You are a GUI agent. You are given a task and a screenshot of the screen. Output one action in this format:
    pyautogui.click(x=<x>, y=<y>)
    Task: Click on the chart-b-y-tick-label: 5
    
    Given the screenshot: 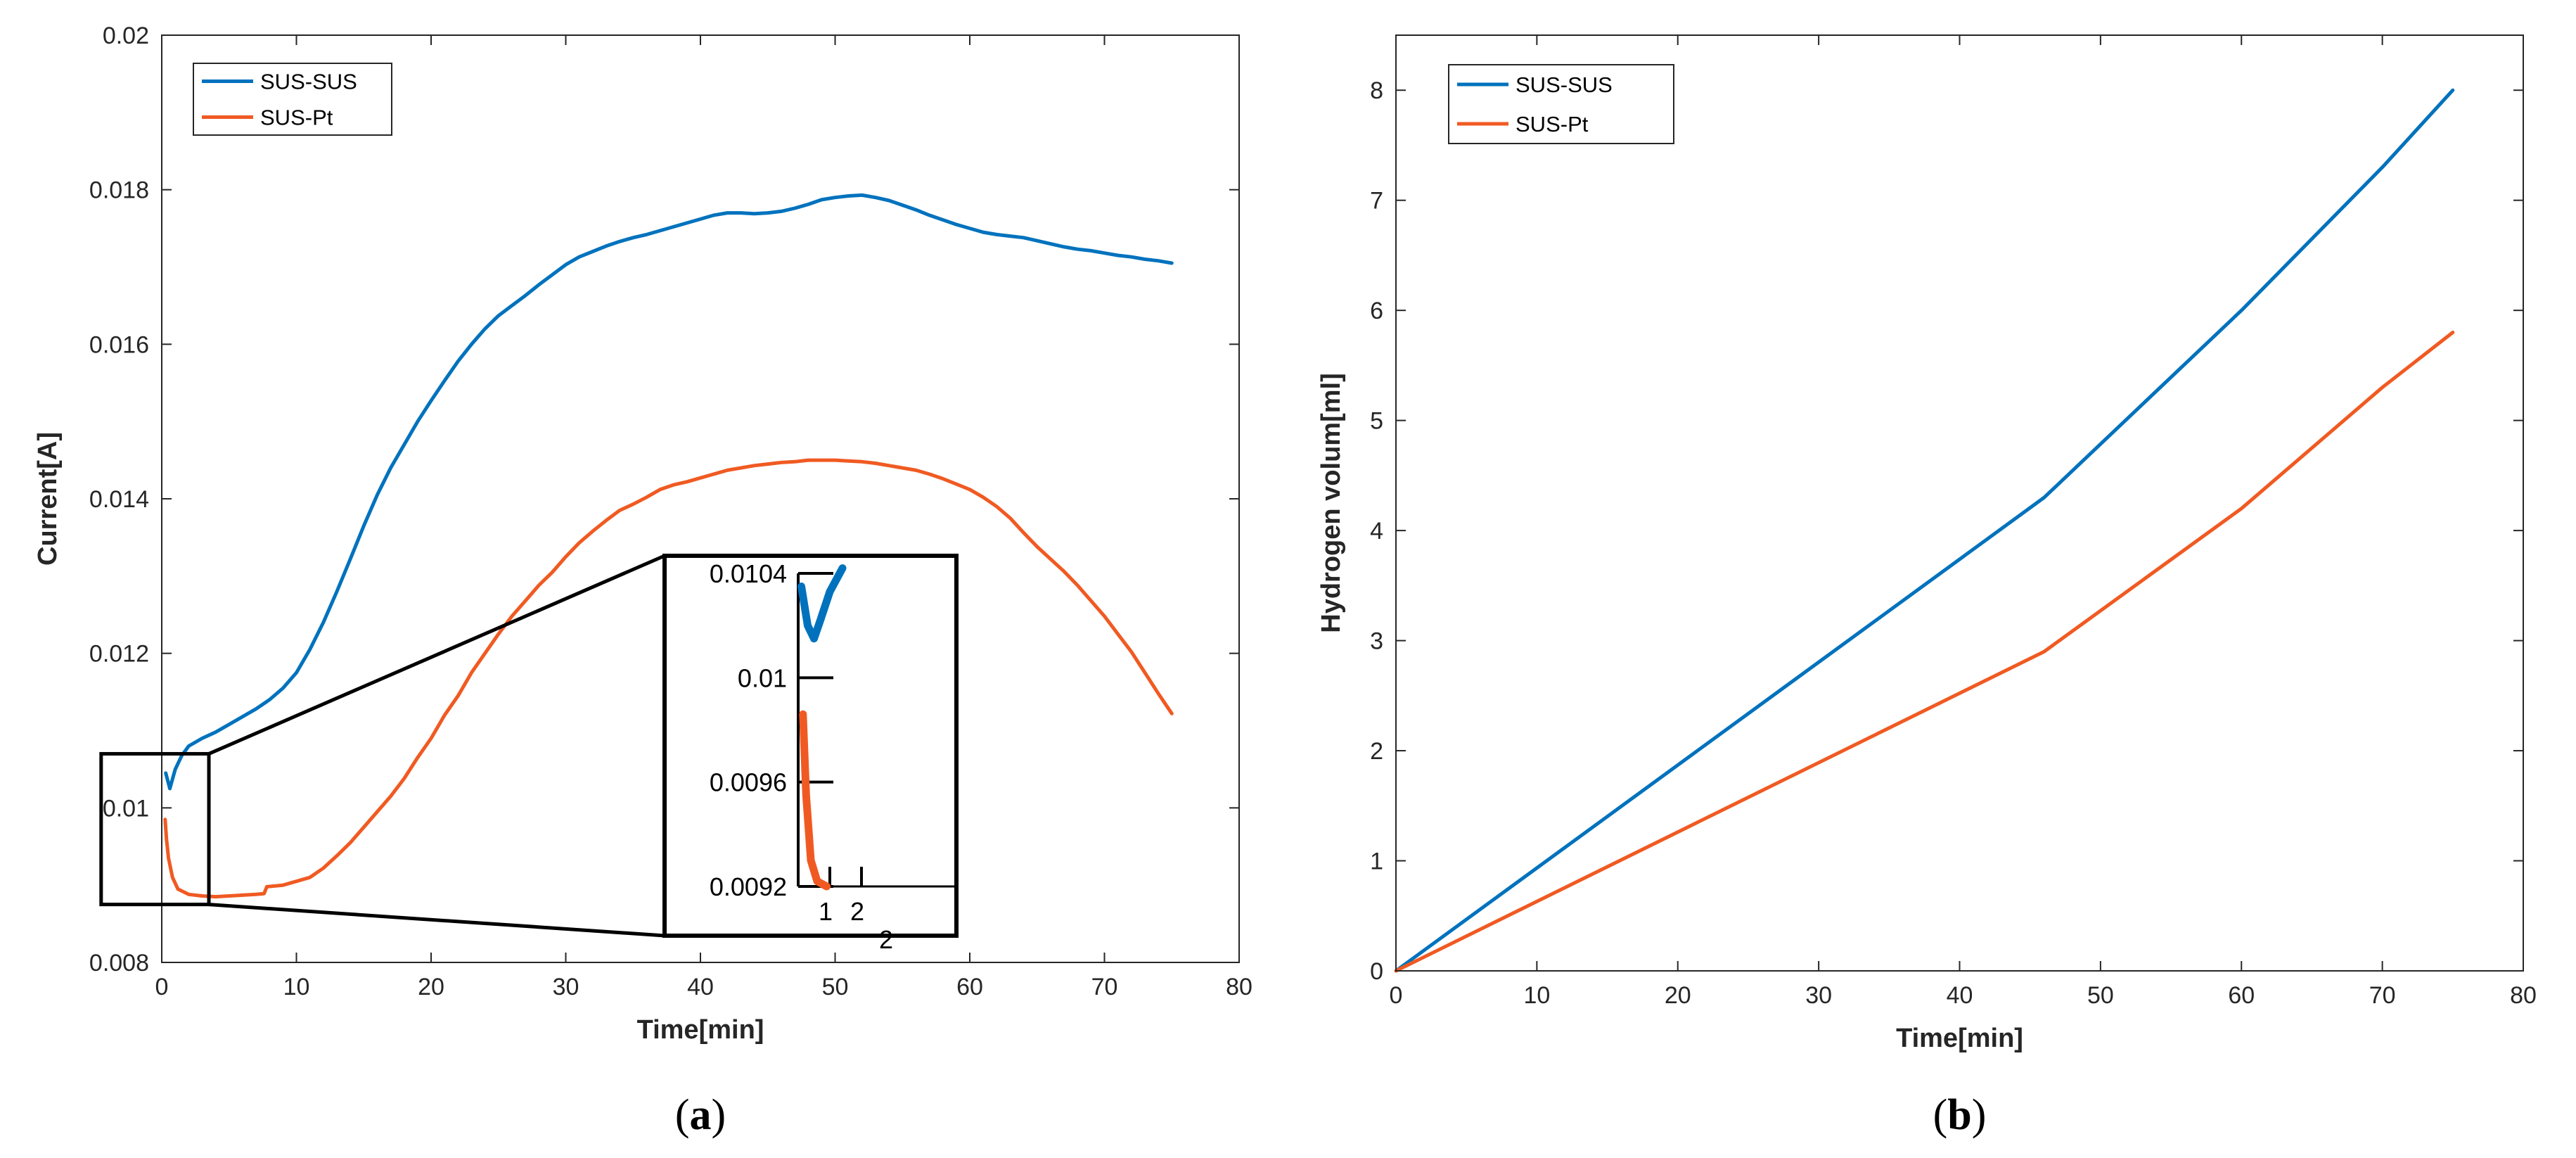 What is the action you would take?
    pyautogui.click(x=1376, y=421)
    